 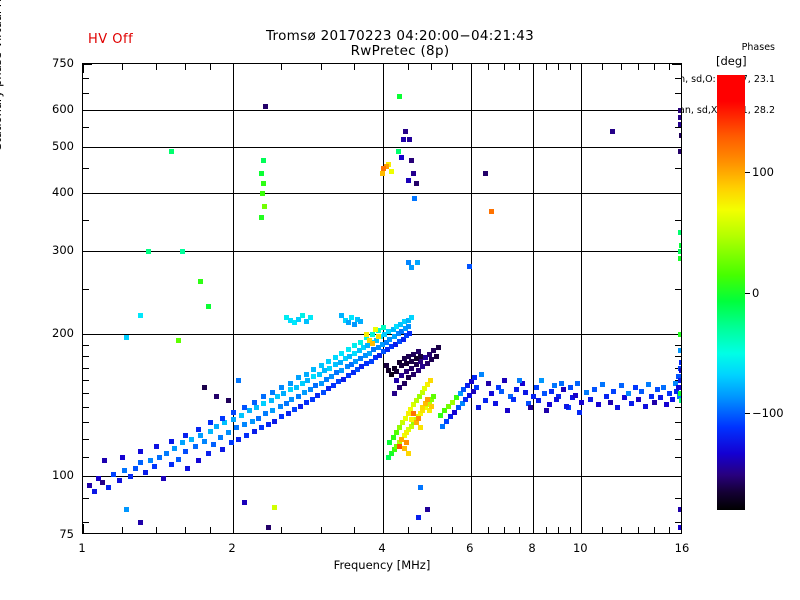 I want to click on x-axis-tick-label: 10, so click(x=580, y=548).